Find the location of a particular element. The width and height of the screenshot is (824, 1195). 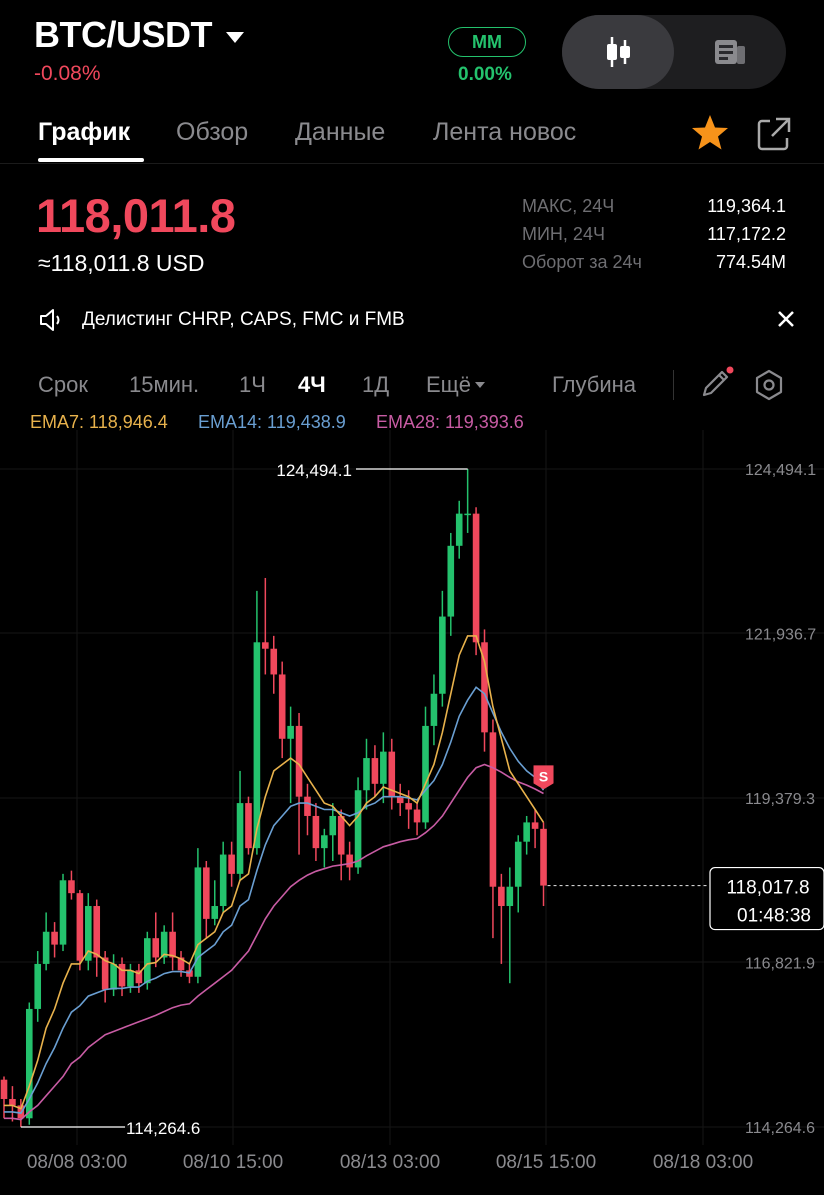

tab-overview: Обзор is located at coordinates (212, 132).